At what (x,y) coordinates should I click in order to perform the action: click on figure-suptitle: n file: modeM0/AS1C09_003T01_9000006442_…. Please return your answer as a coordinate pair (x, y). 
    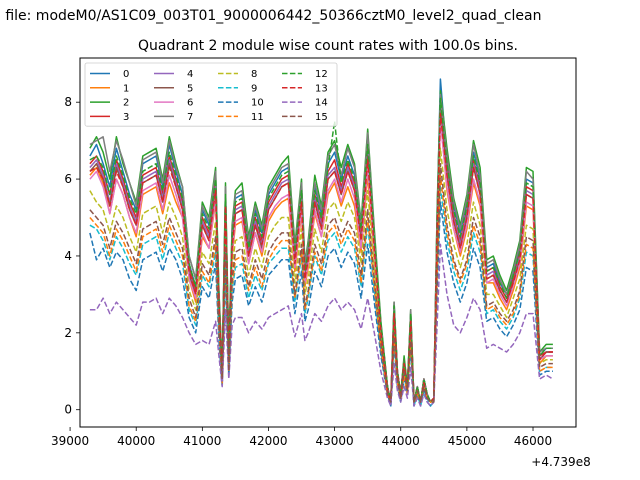
    Looking at the image, I should click on (270, 16).